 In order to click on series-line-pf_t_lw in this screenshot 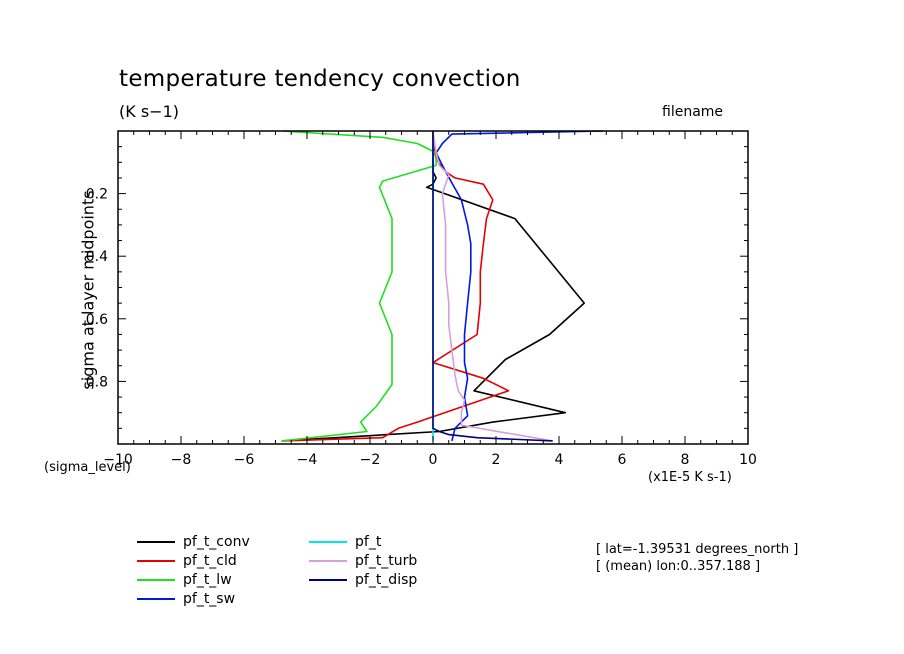, I will do `click(359, 286)`.